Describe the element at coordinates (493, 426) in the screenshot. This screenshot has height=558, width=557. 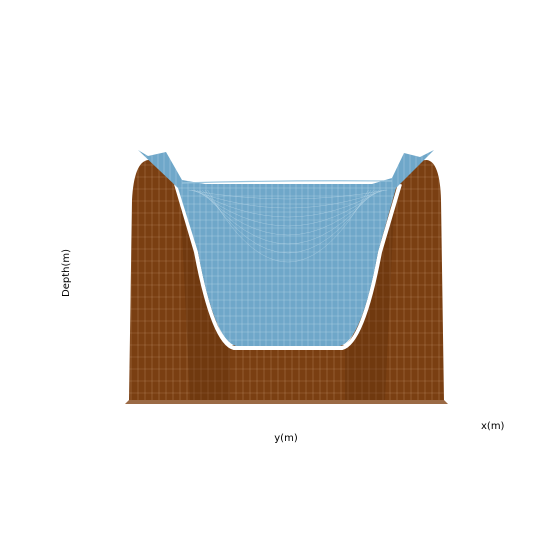
I see `x-axis-label: x(m)` at that location.